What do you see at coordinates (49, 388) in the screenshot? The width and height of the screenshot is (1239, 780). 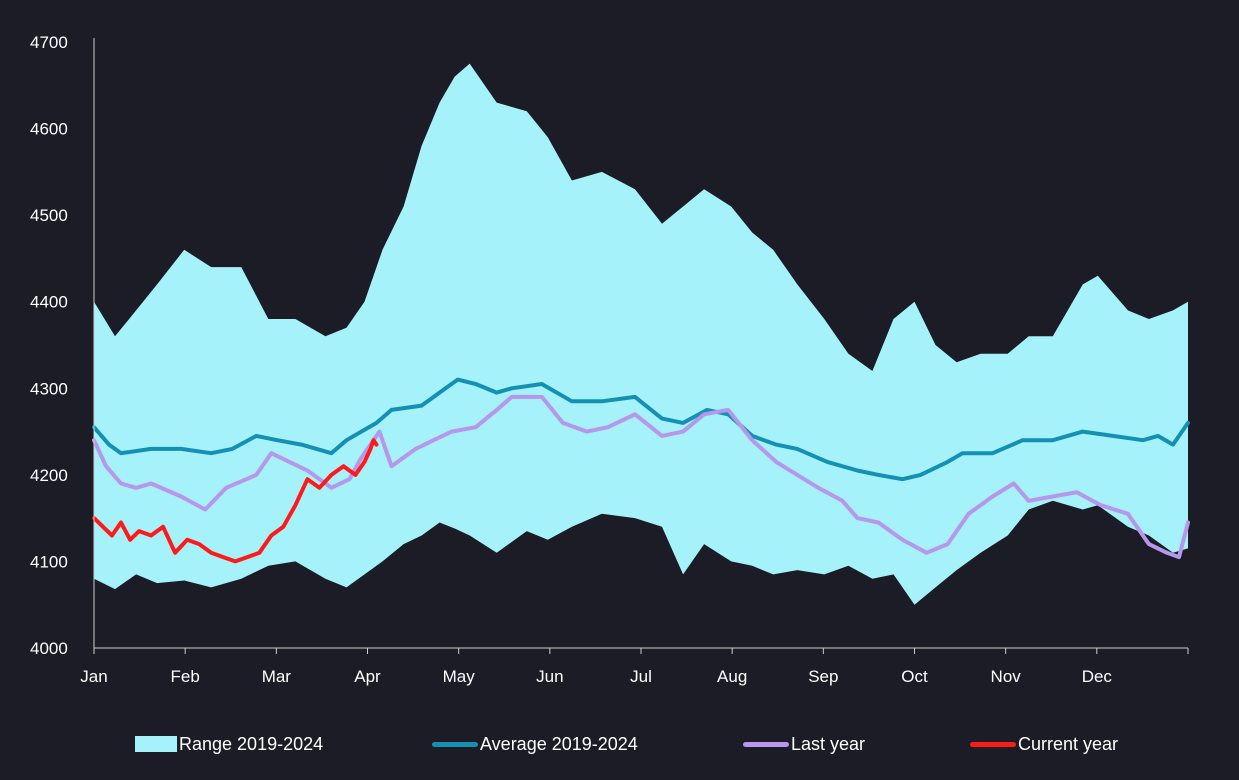 I see `y-tick-label: 4300` at bounding box center [49, 388].